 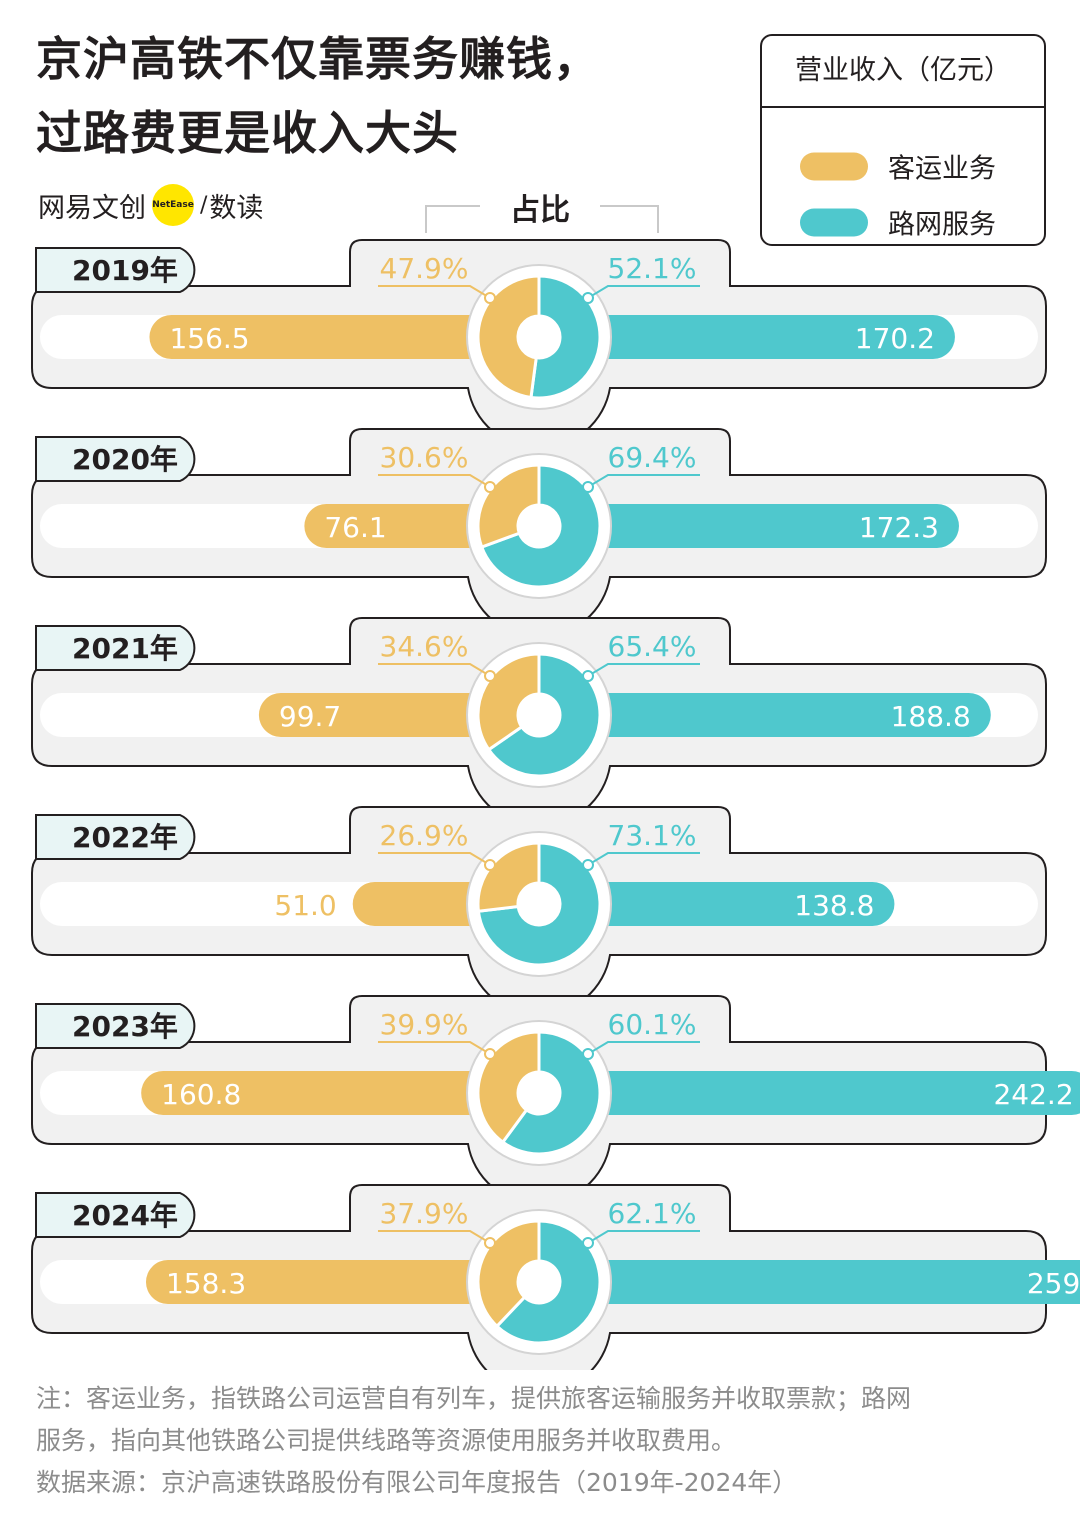 What do you see at coordinates (125, 648) in the screenshot?
I see `year-label: 2021年` at bounding box center [125, 648].